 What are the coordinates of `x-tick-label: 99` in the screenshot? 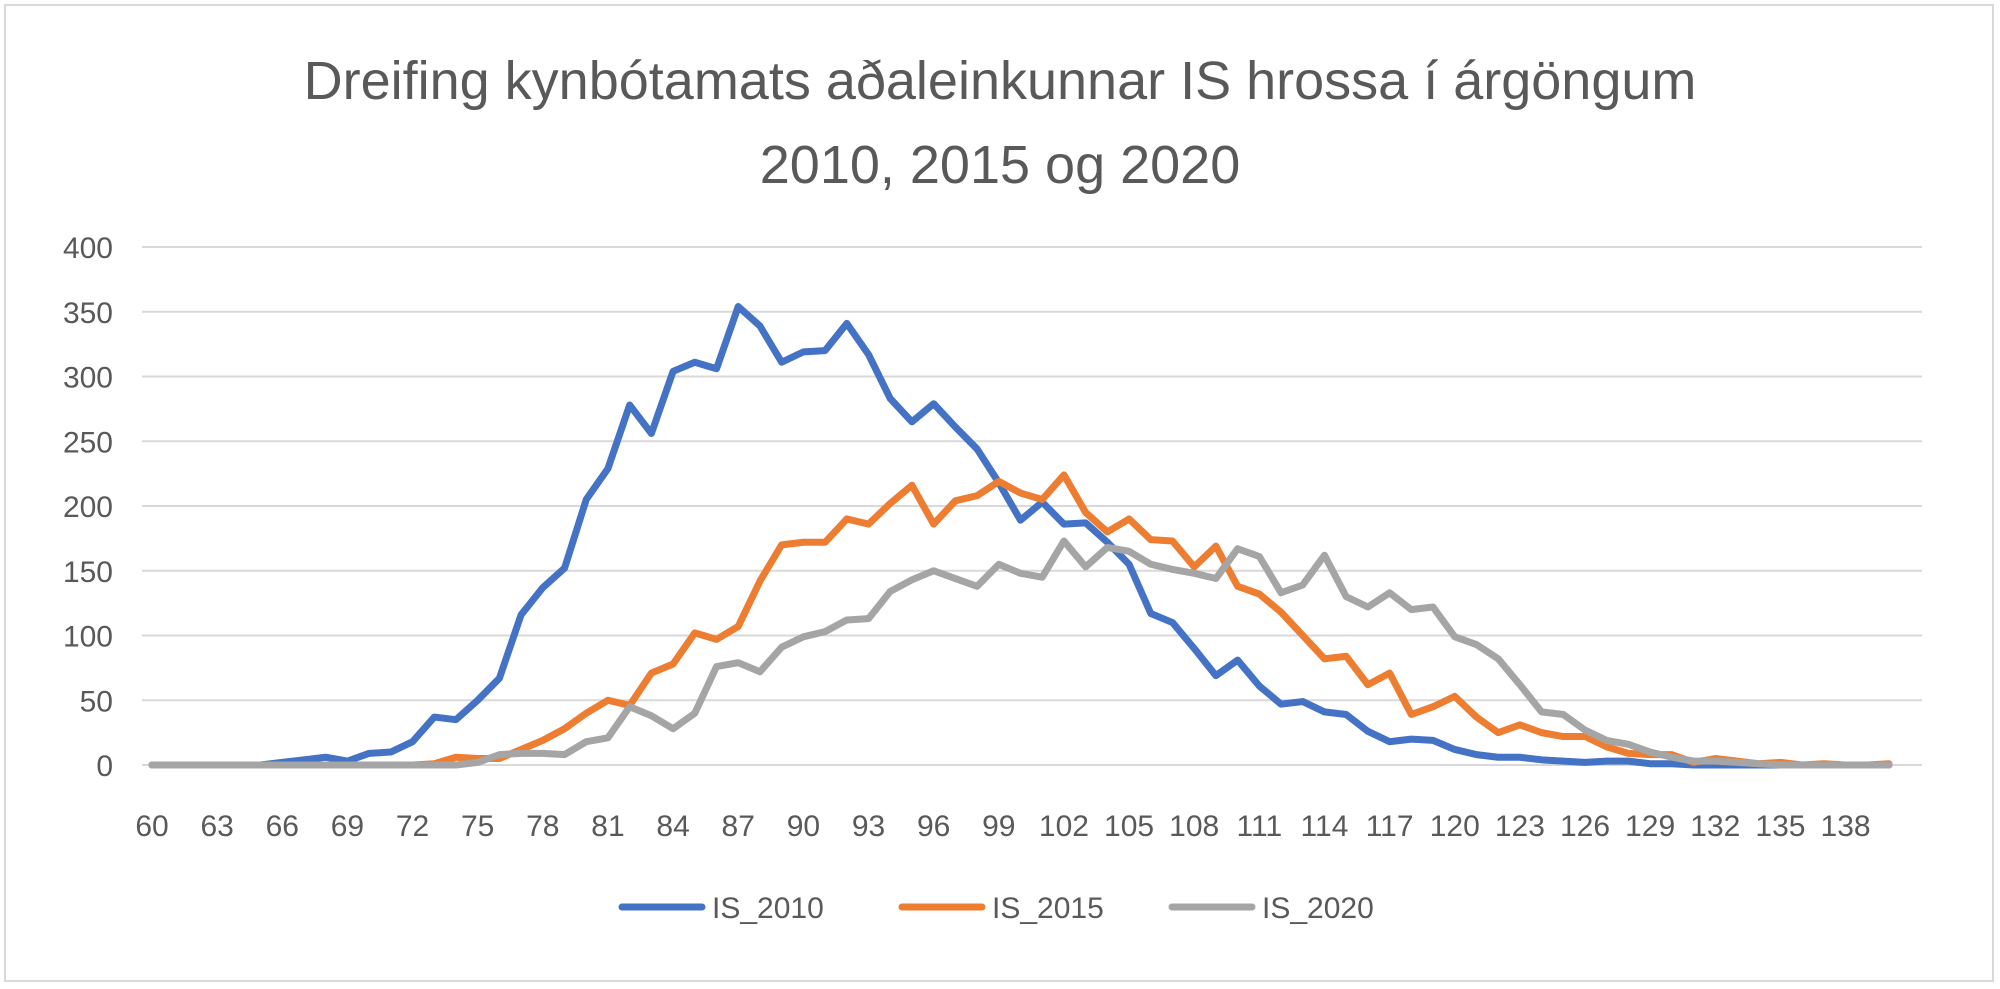 It's located at (998, 826).